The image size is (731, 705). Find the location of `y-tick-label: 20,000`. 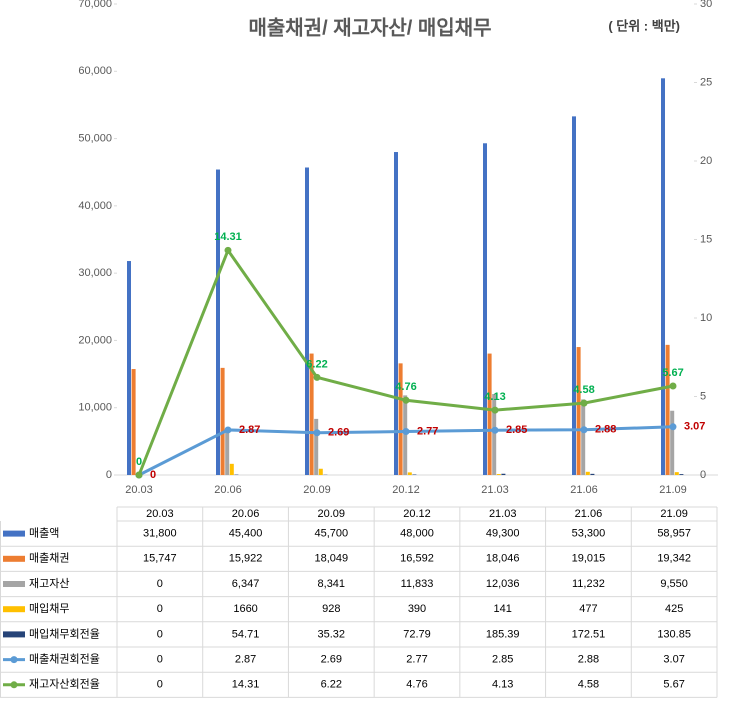

y-tick-label: 20,000 is located at coordinates (95, 340).